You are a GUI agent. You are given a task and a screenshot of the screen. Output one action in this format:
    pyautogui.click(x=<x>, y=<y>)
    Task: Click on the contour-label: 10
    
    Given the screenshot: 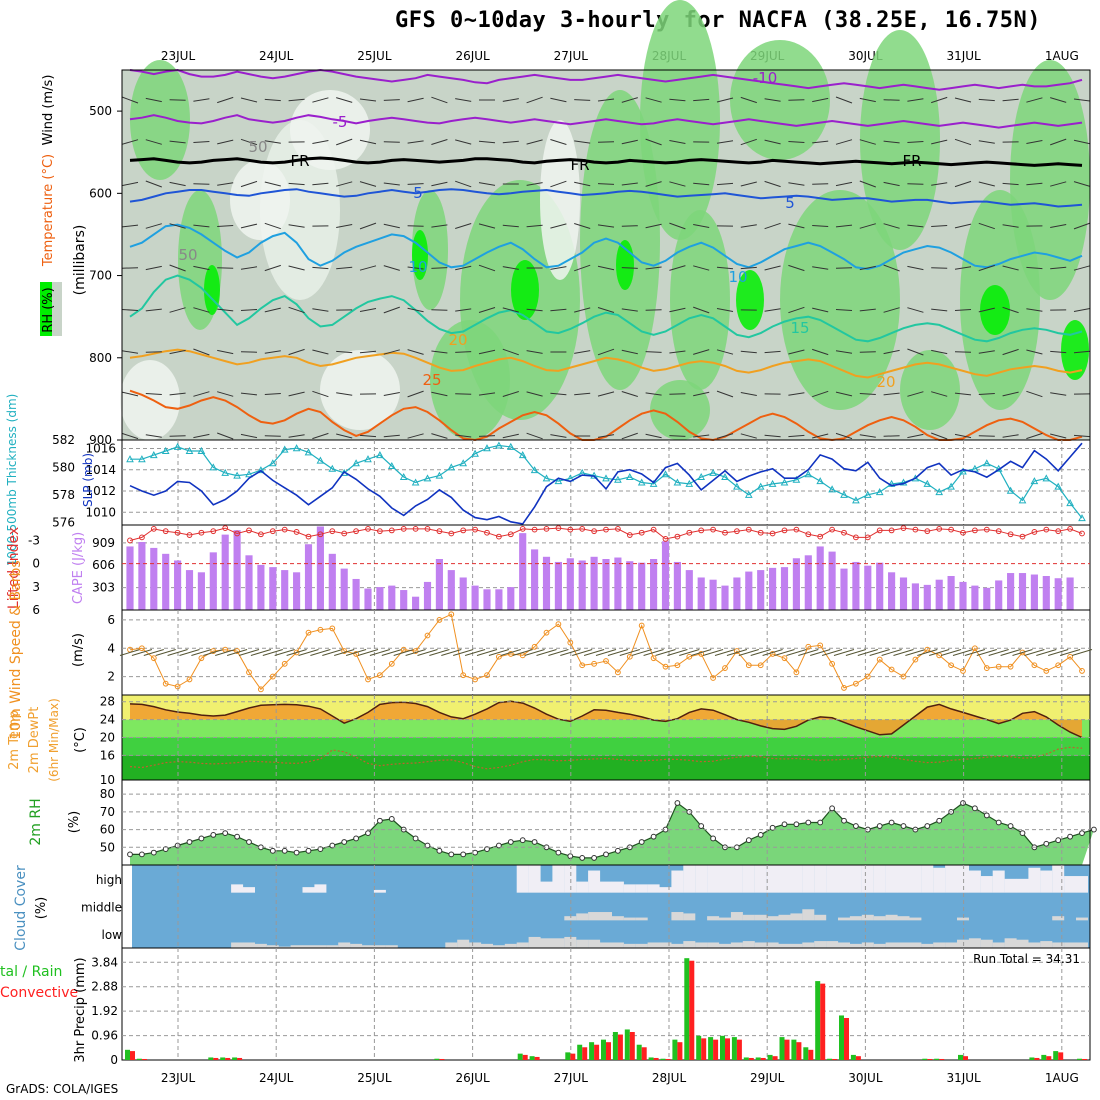 What is the action you would take?
    pyautogui.click(x=417, y=267)
    